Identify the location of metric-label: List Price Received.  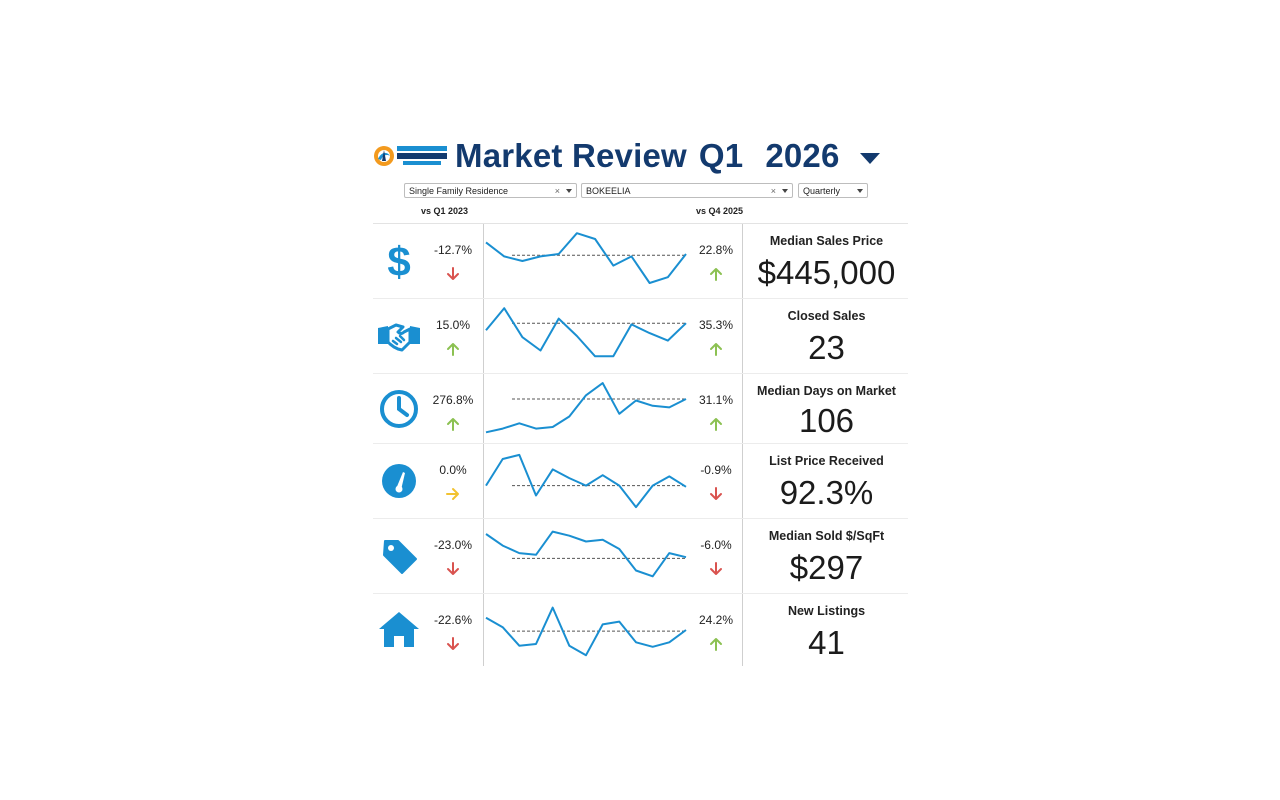
(826, 461).